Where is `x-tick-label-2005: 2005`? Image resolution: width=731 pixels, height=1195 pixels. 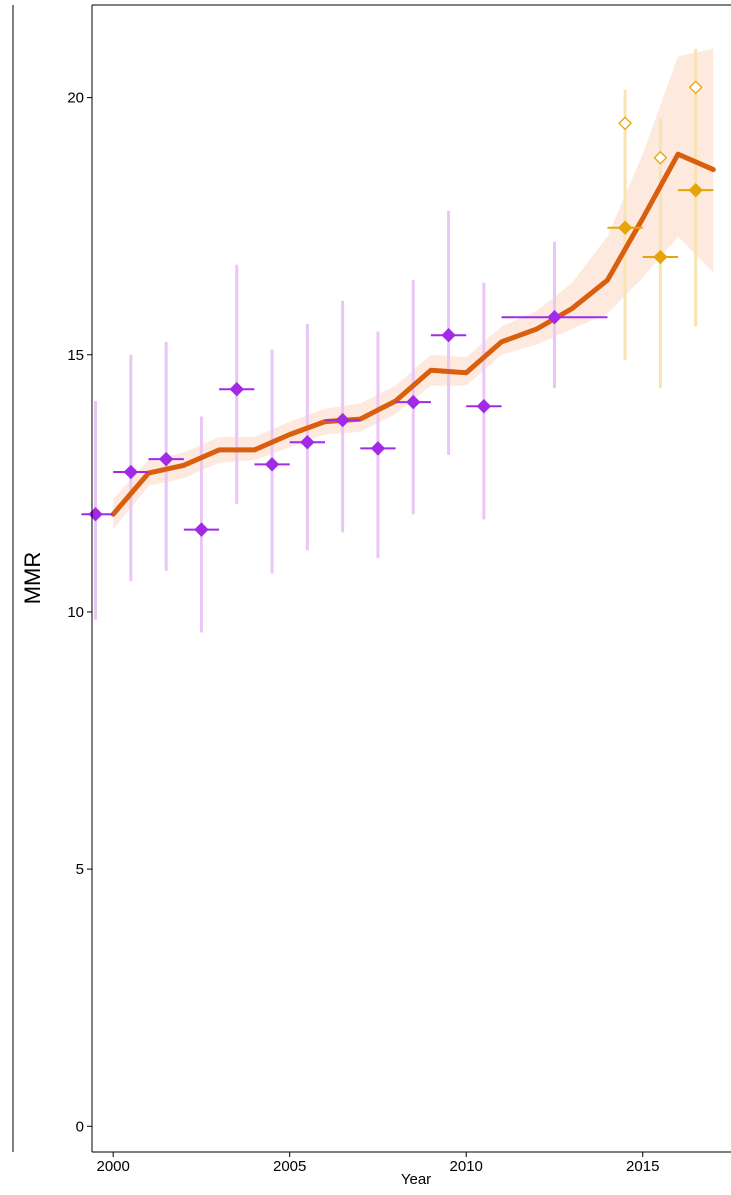
x-tick-label-2005: 2005 is located at coordinates (289, 1166).